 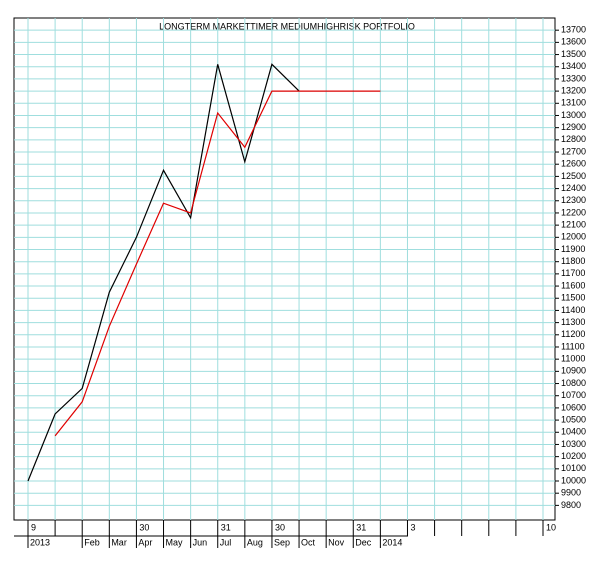 What do you see at coordinates (573, 103) in the screenshot?
I see `y-tick-label: 13100` at bounding box center [573, 103].